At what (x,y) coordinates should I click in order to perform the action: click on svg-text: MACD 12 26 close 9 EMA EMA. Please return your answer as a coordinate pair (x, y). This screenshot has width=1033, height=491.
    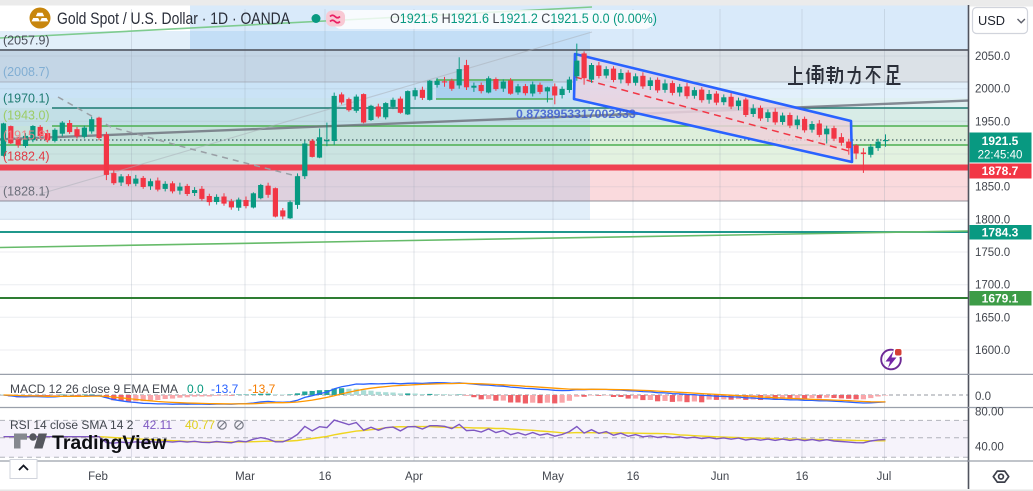
    Looking at the image, I should click on (94, 389).